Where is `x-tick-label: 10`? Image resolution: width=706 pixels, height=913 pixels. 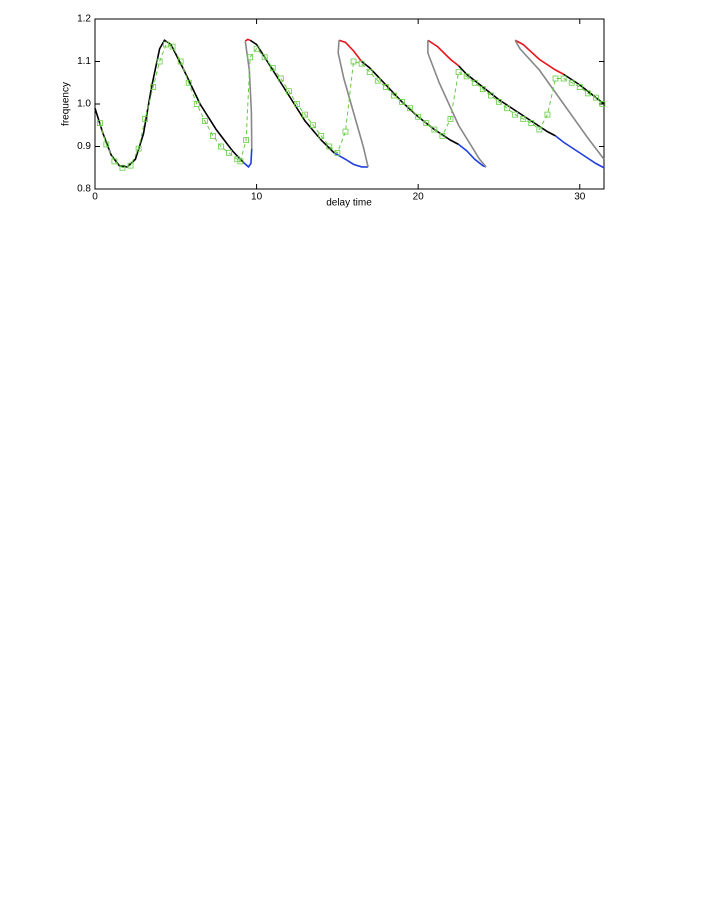
x-tick-label: 10 is located at coordinates (257, 197).